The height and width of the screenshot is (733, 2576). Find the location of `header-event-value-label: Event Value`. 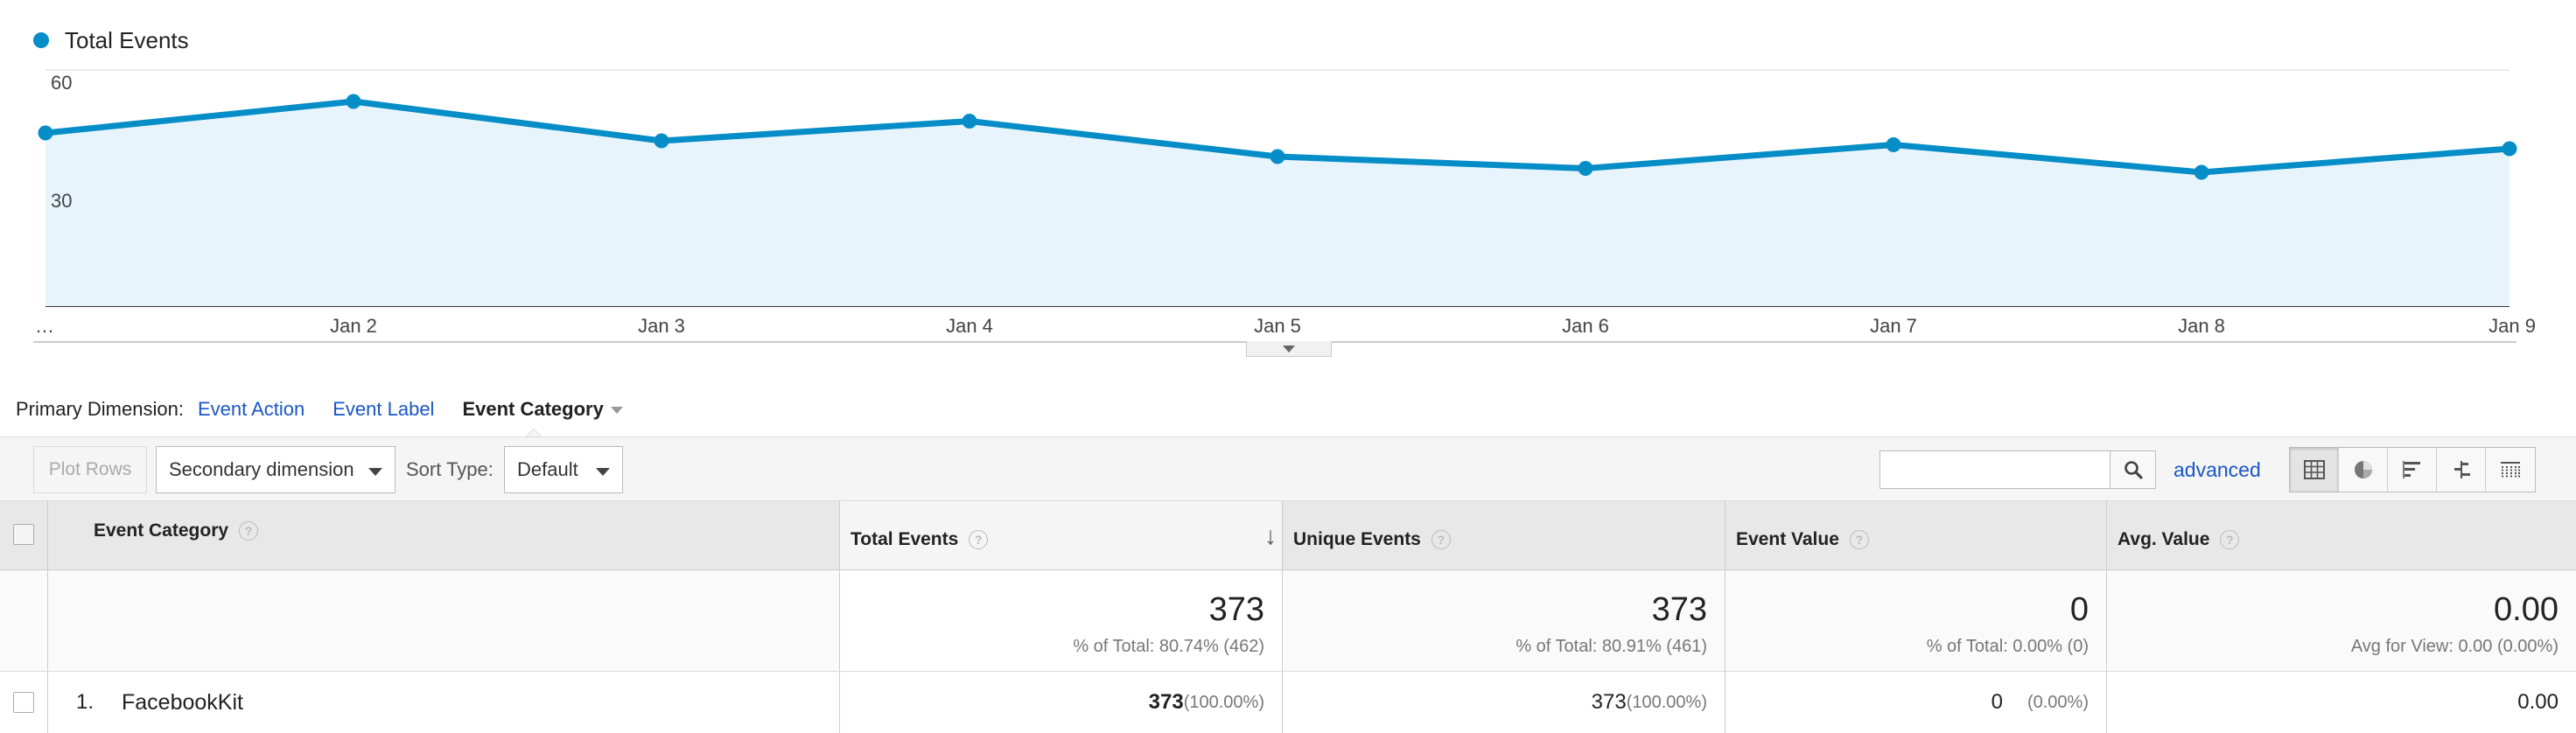

header-event-value-label: Event Value is located at coordinates (1787, 539).